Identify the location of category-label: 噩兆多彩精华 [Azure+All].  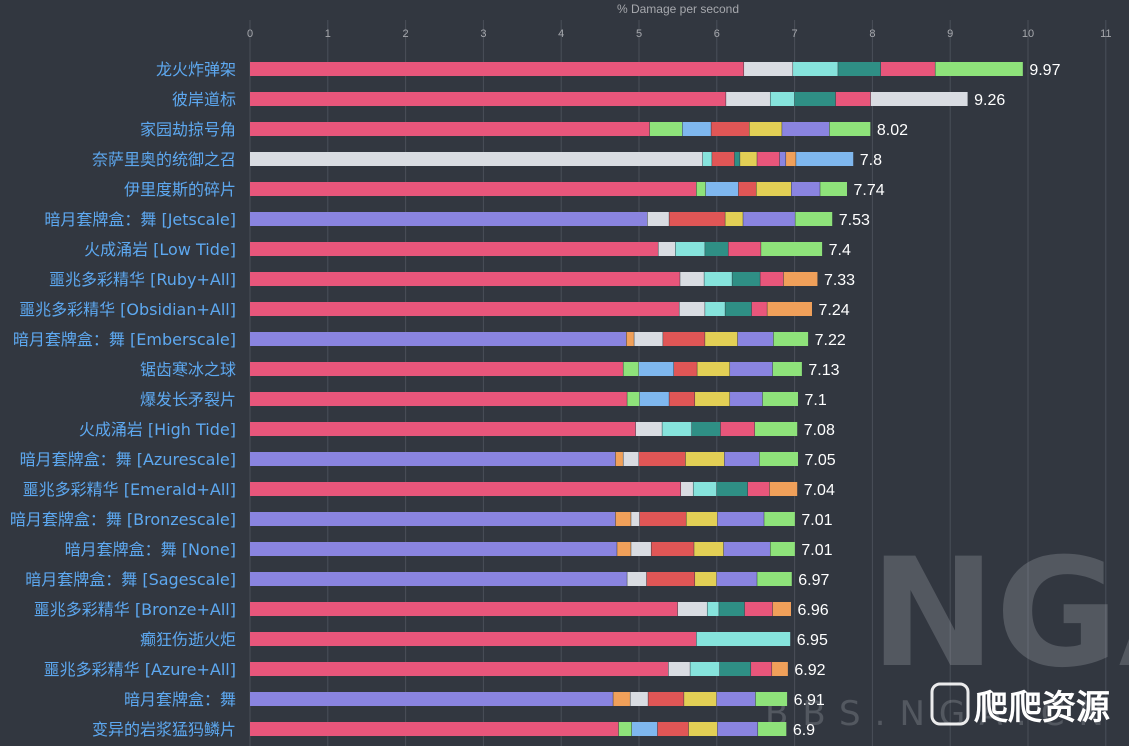
(140, 669).